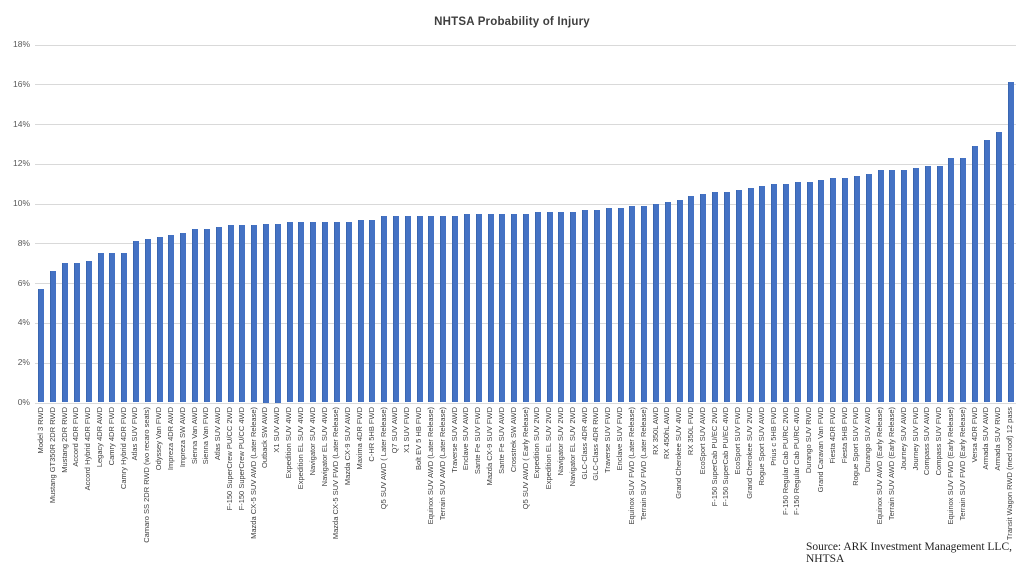  Describe the element at coordinates (726, 456) in the screenshot. I see `x-tick-label: F-150 SuperCab PU/EC 4WD` at that location.